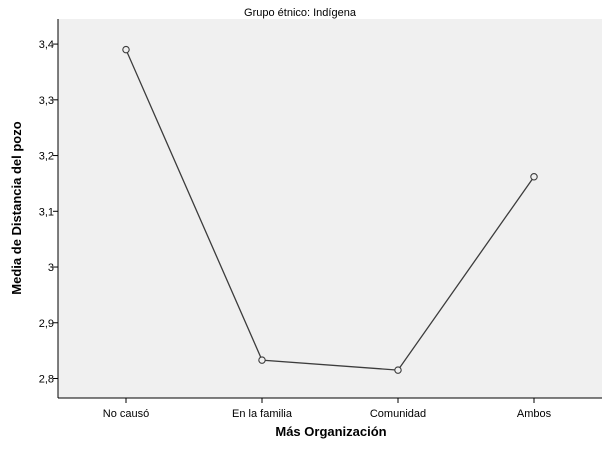 This screenshot has width=603, height=451. Describe the element at coordinates (330, 408) in the screenshot. I see `x-axis: No causó En la familia Comunidad Ambos` at that location.